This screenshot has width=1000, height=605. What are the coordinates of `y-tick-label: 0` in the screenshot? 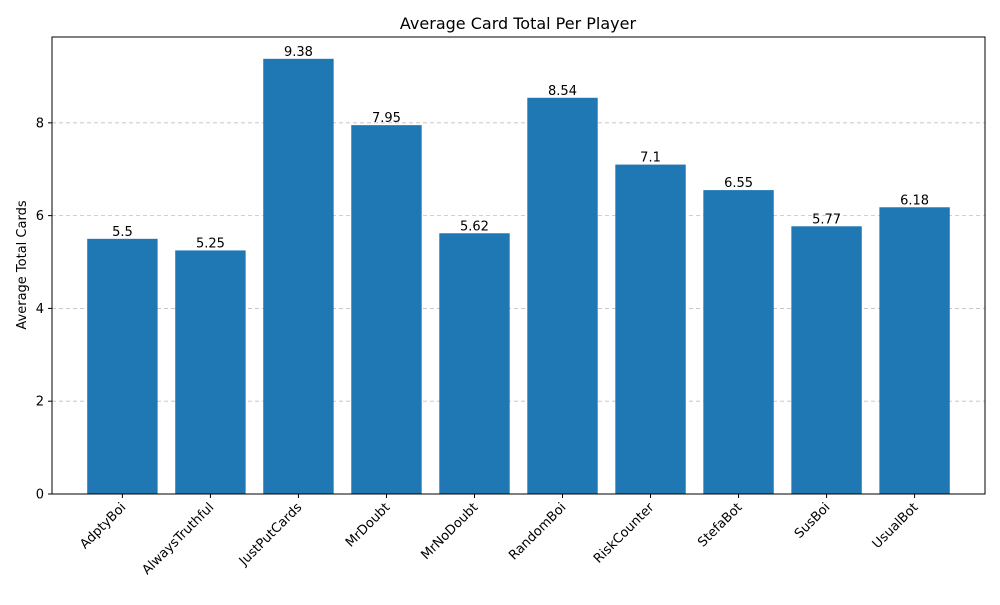 It's located at (40, 495).